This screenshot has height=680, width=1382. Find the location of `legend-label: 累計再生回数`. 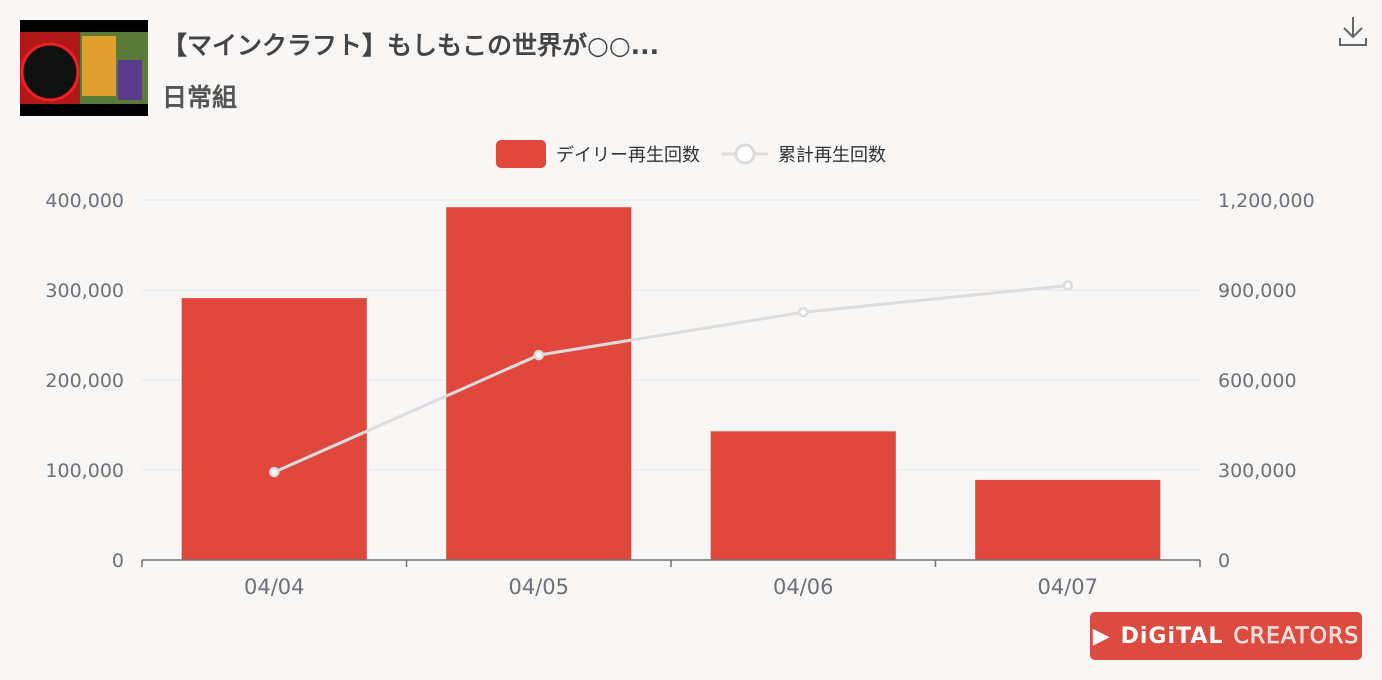

legend-label: 累計再生回数 is located at coordinates (832, 155).